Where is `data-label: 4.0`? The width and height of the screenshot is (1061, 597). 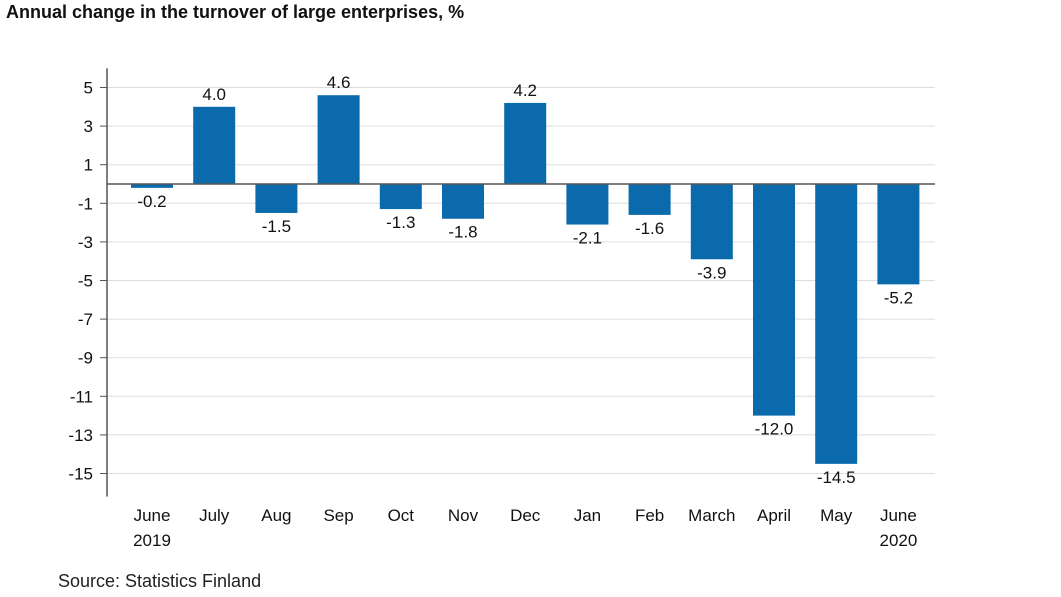 data-label: 4.0 is located at coordinates (214, 94).